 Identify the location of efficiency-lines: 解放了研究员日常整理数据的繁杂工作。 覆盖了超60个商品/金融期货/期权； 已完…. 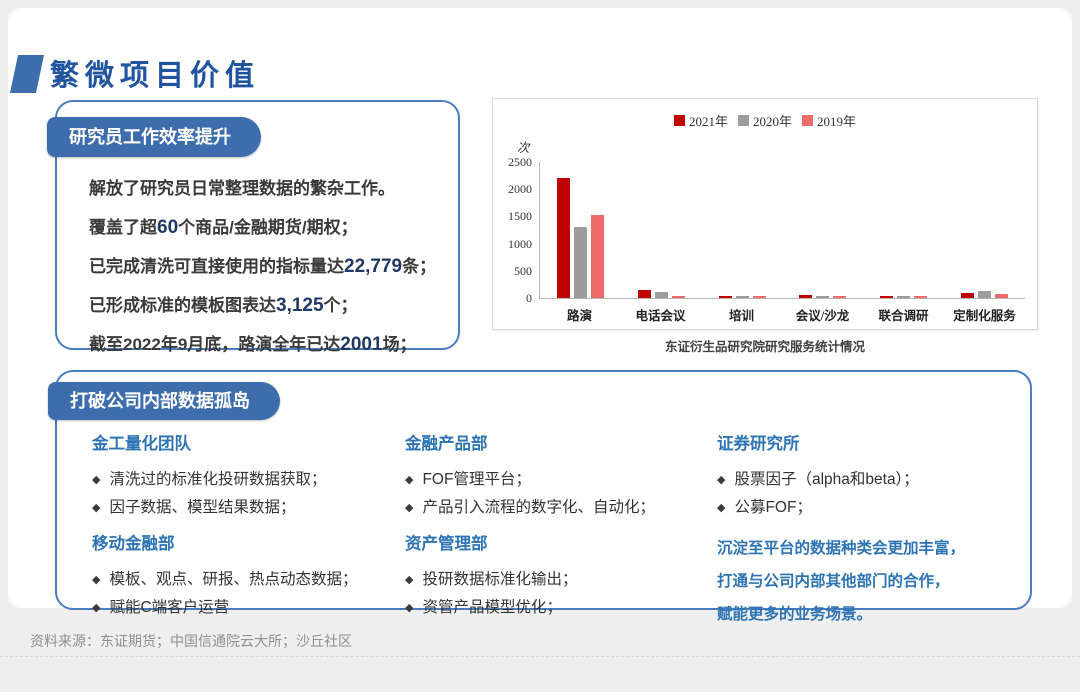
(257, 230).